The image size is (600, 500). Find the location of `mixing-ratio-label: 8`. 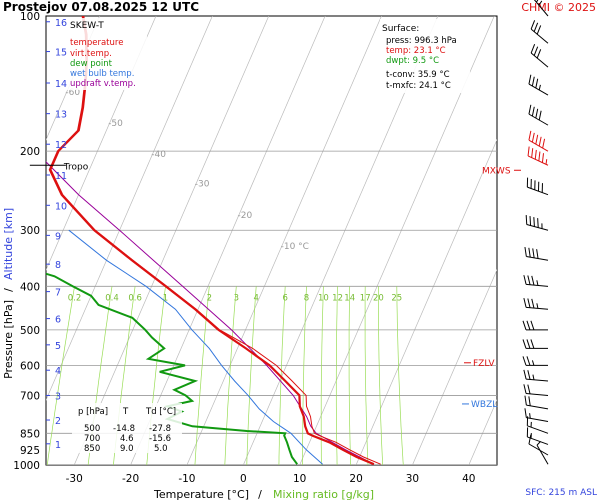

mixing-ratio-label: 8 is located at coordinates (306, 298).